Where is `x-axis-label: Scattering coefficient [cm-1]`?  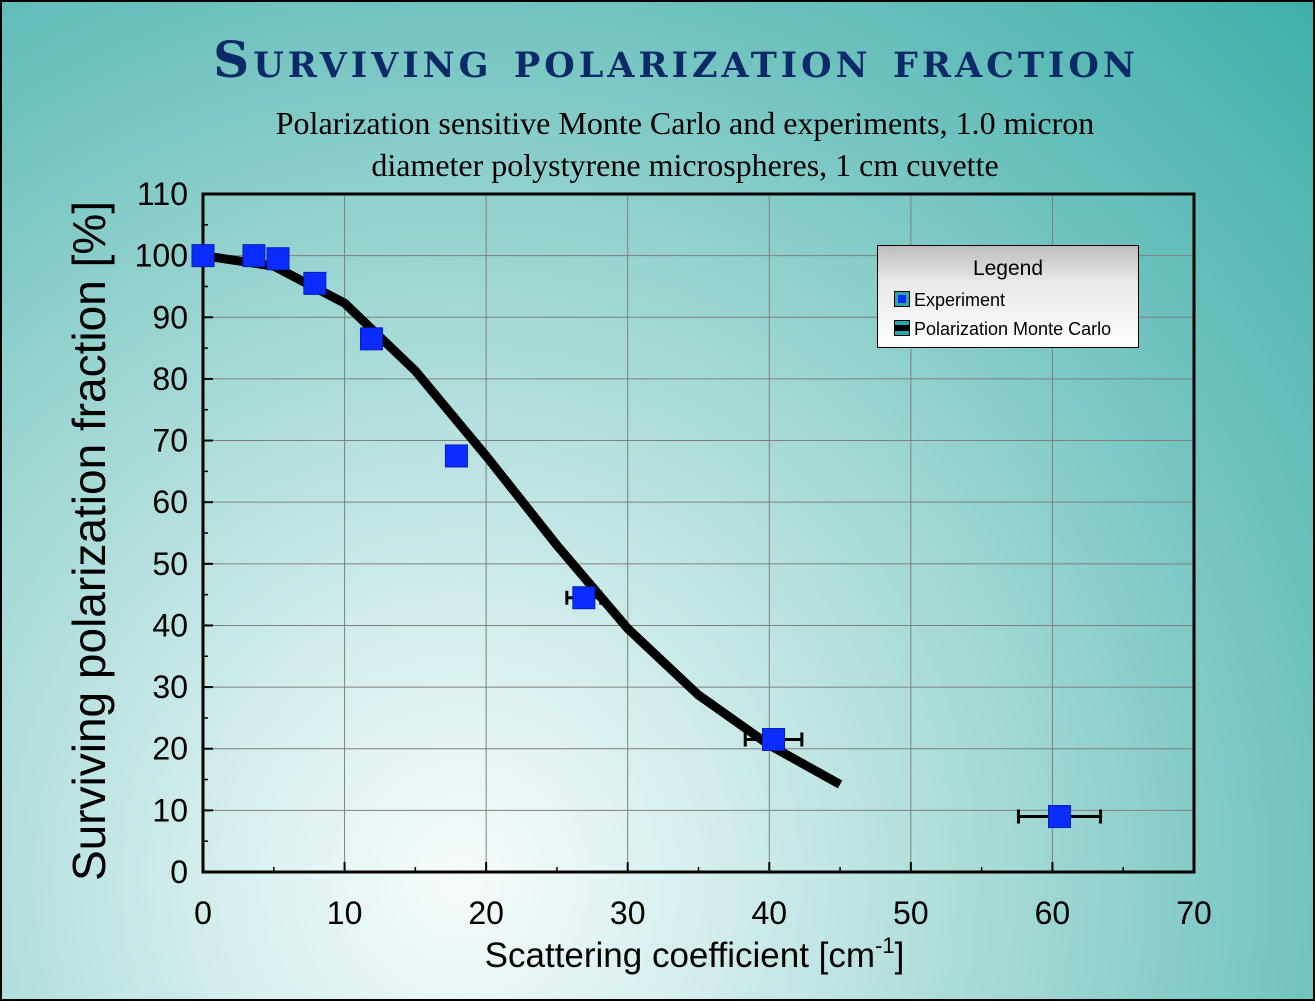
x-axis-label: Scattering coefficient [cm-1] is located at coordinates (695, 954).